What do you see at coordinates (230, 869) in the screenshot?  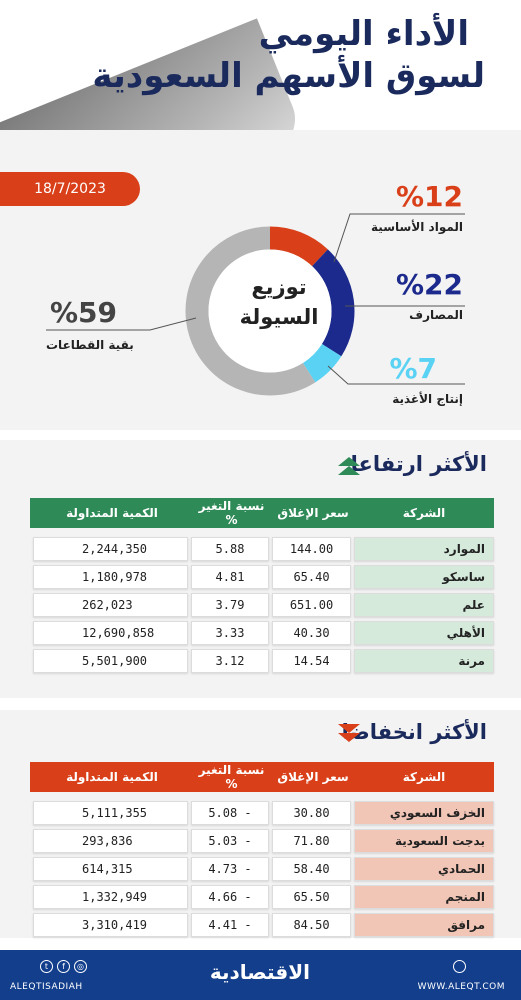 I see `change-pct-cell: 4.73 -` at bounding box center [230, 869].